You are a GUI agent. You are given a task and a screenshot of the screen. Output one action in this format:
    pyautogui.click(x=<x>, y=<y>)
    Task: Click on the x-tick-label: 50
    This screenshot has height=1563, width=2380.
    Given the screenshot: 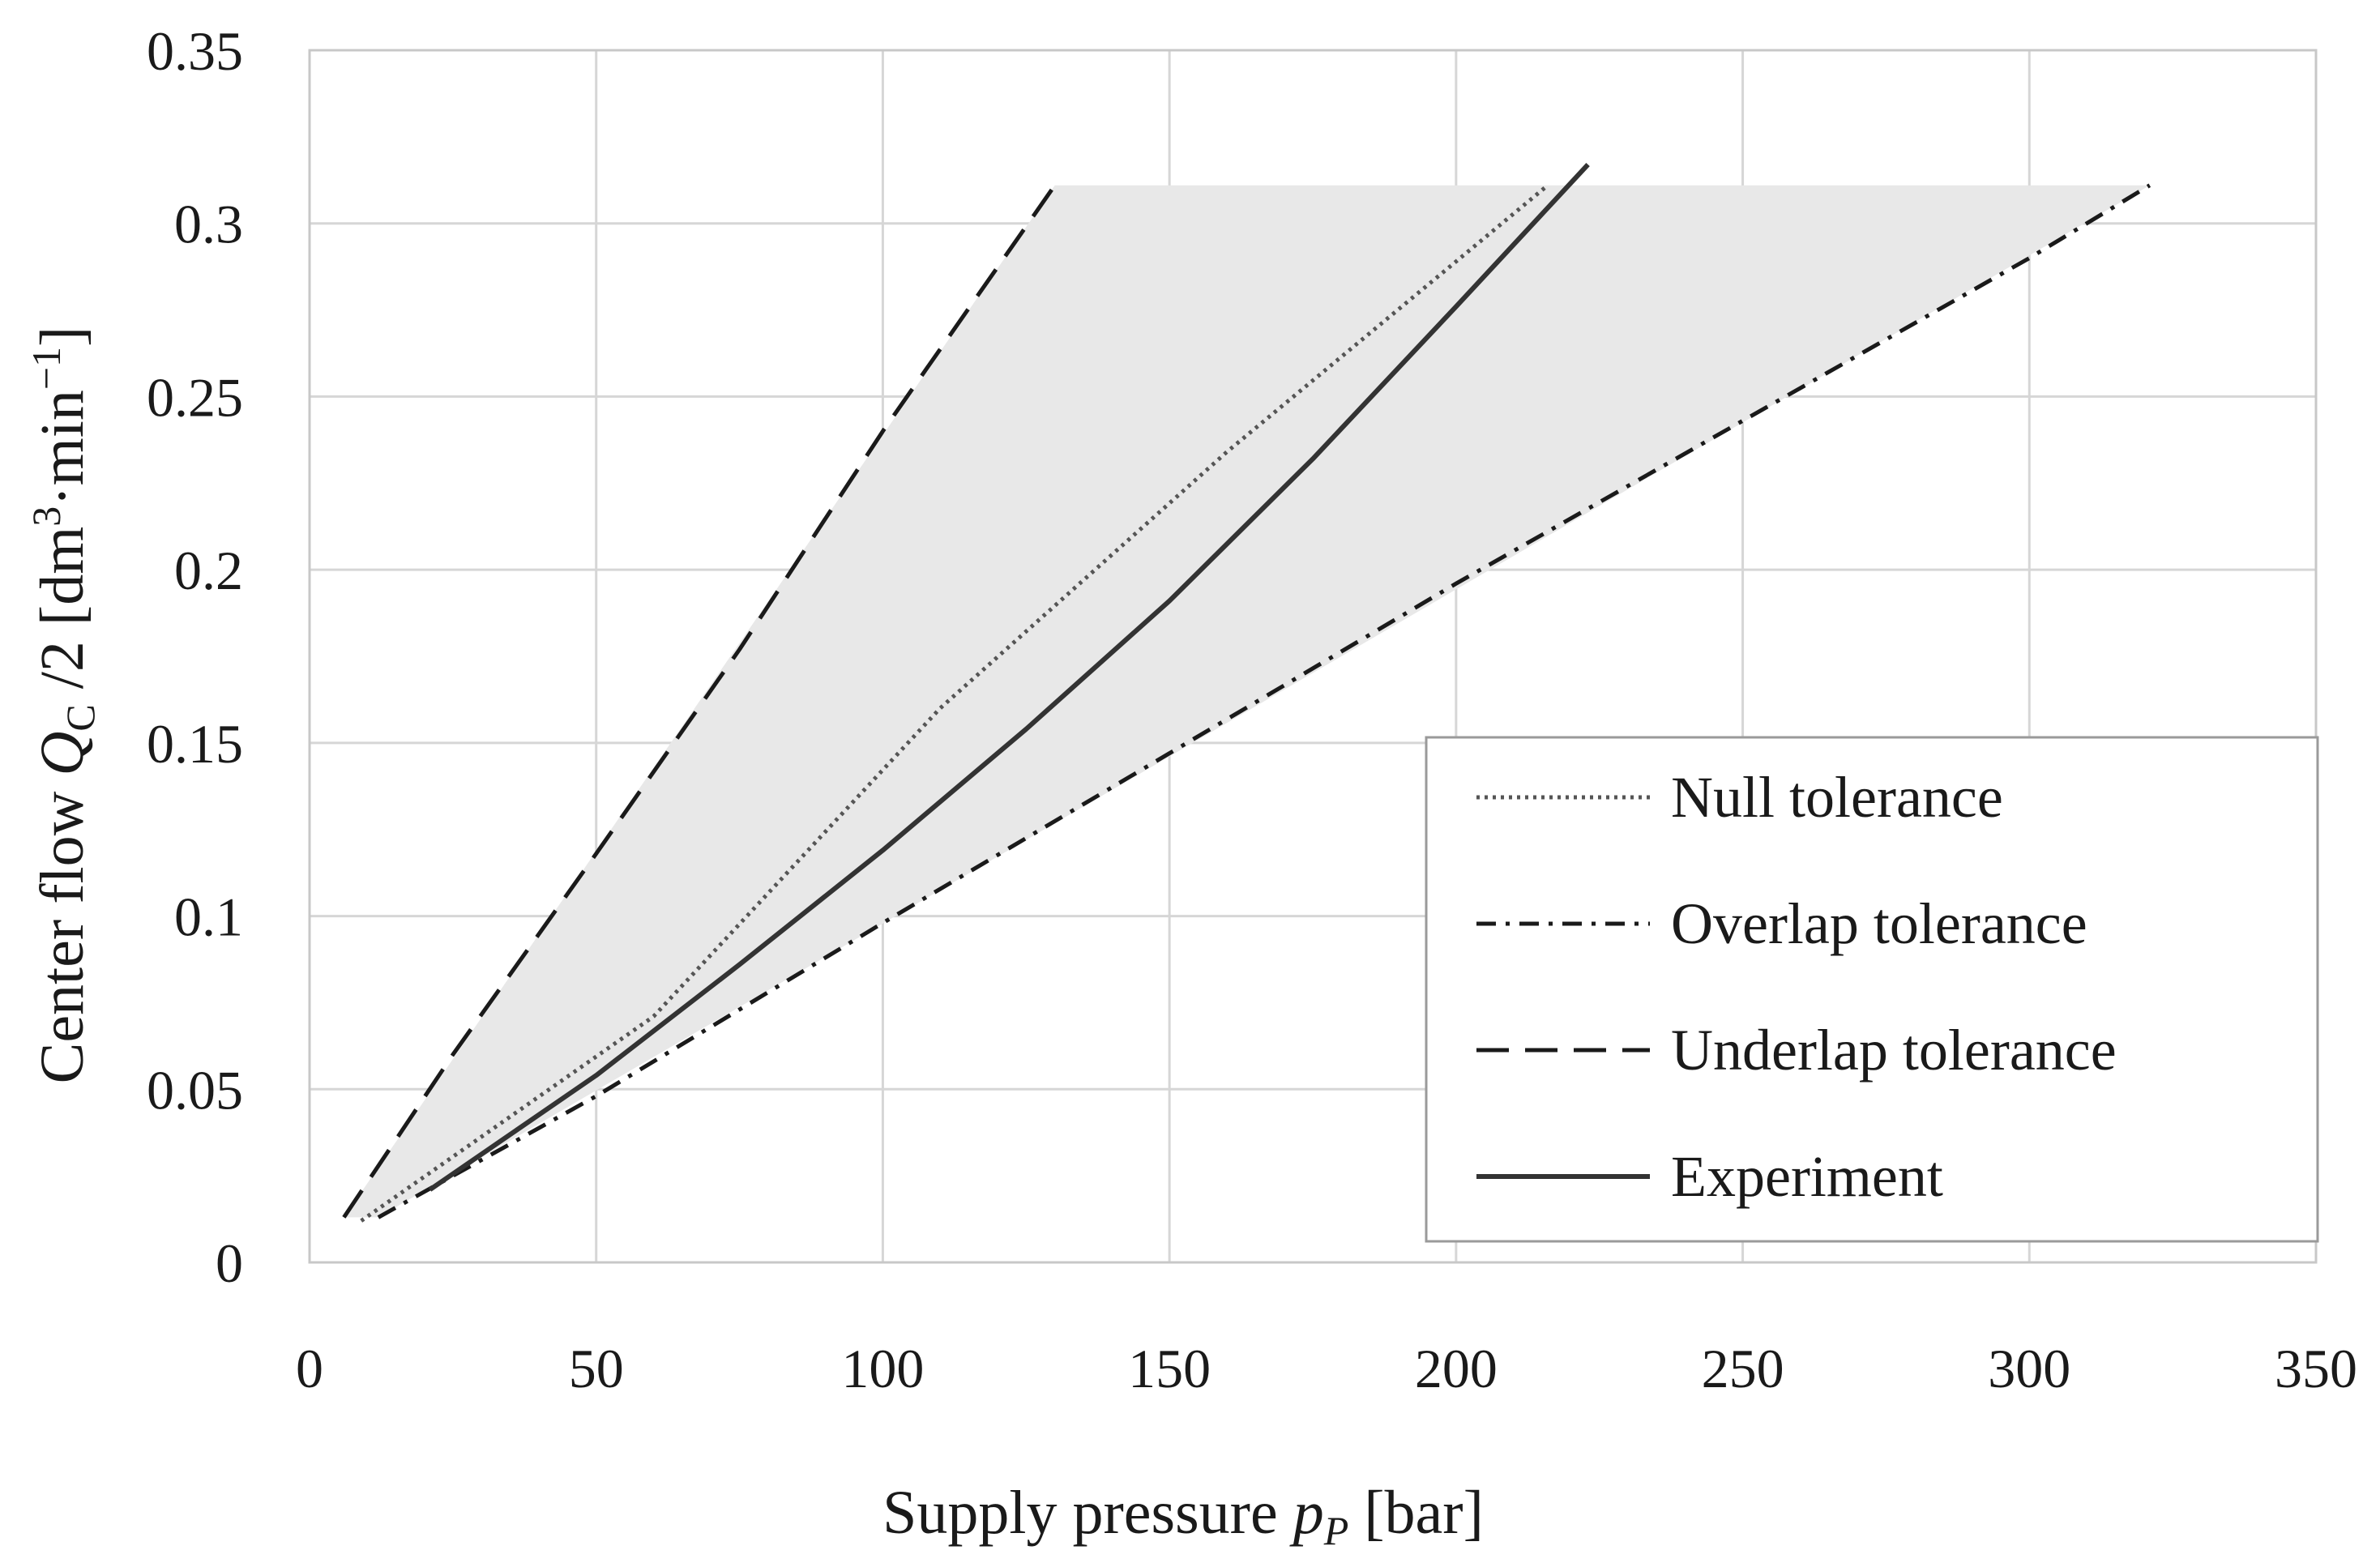 What is the action you would take?
    pyautogui.click(x=597, y=1368)
    